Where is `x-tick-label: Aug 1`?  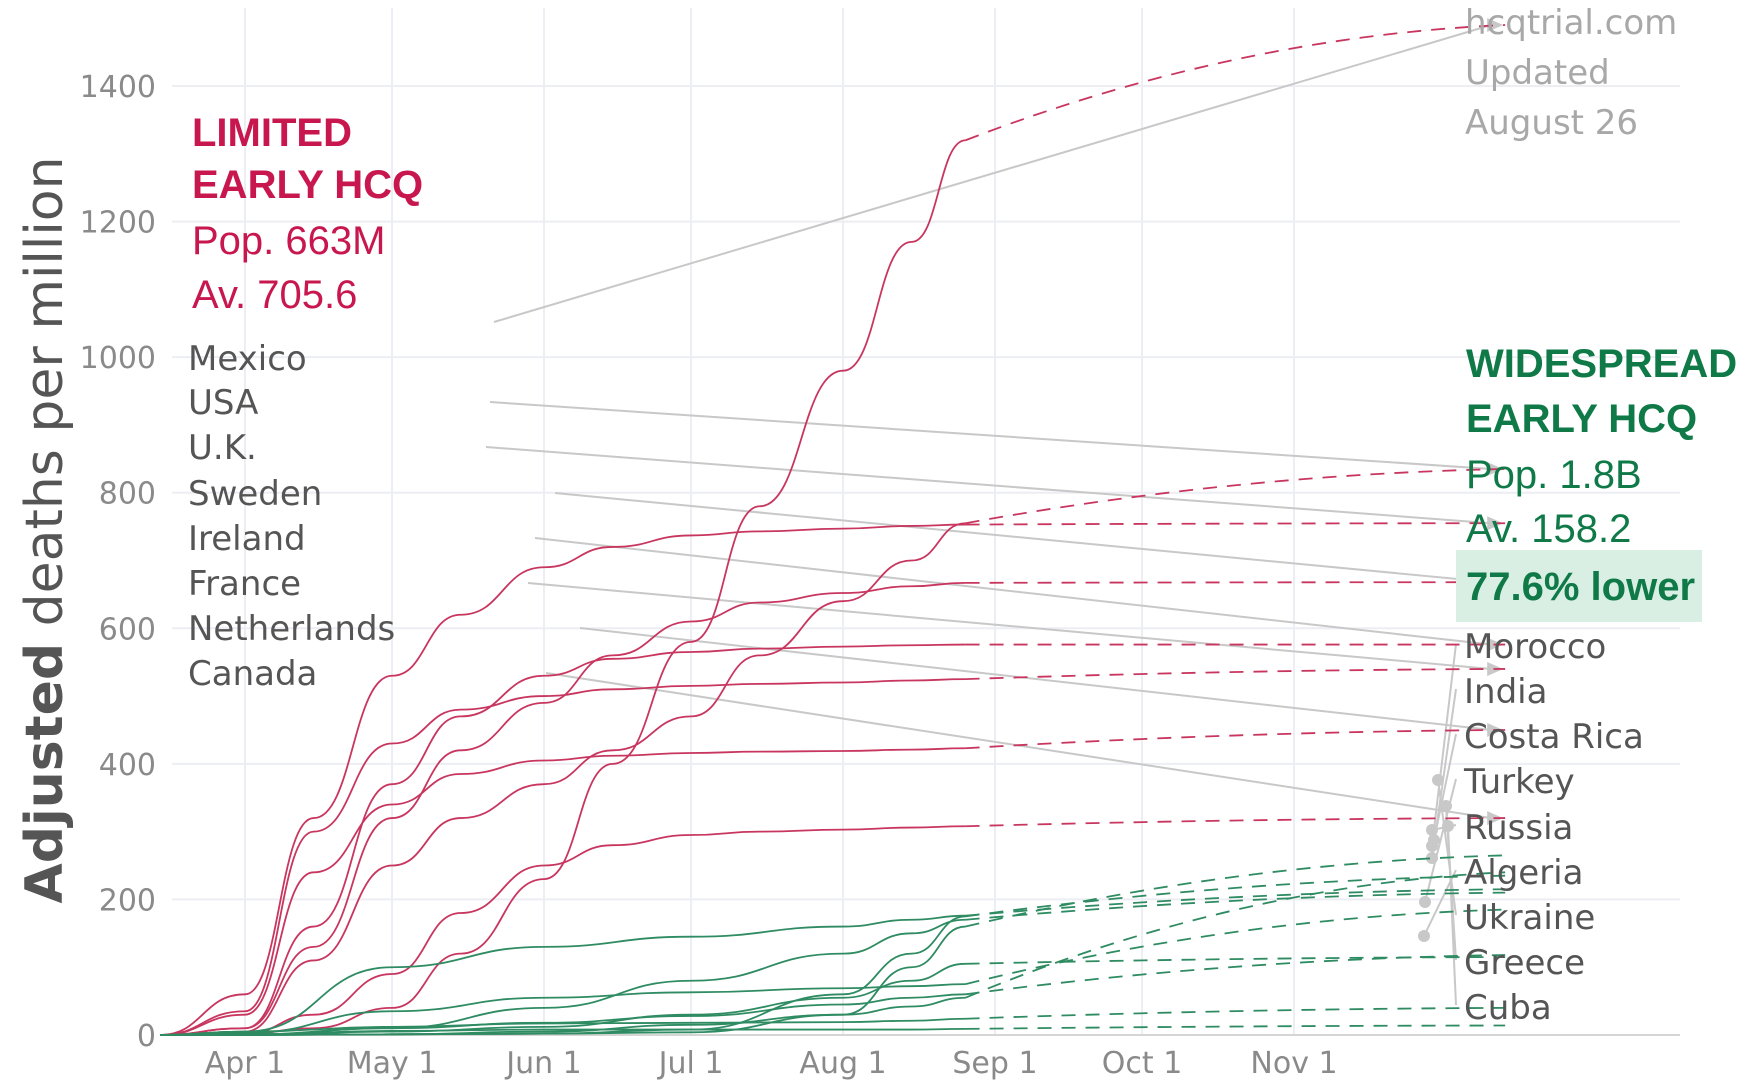
x-tick-label: Aug 1 is located at coordinates (842, 1063).